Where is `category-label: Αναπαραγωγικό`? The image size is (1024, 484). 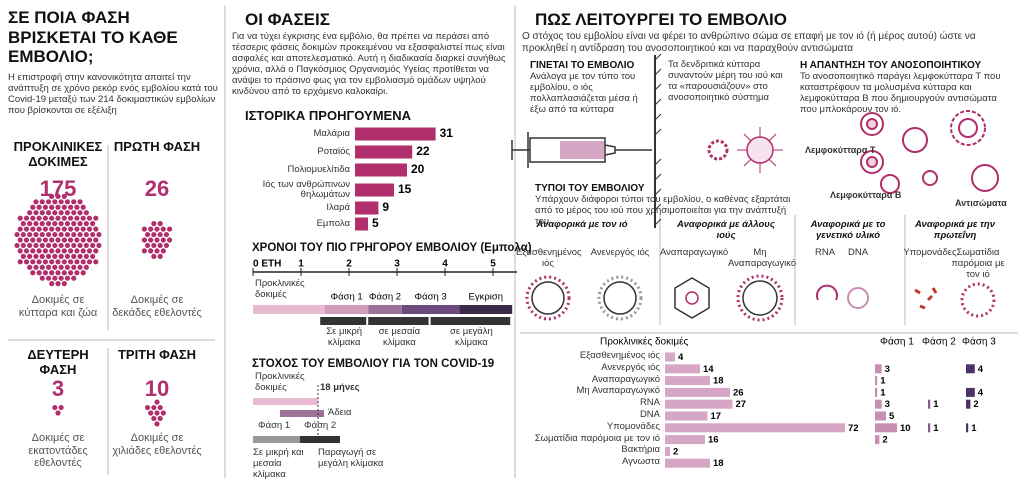 category-label: Αναπαραγωγικό is located at coordinates (625, 379).